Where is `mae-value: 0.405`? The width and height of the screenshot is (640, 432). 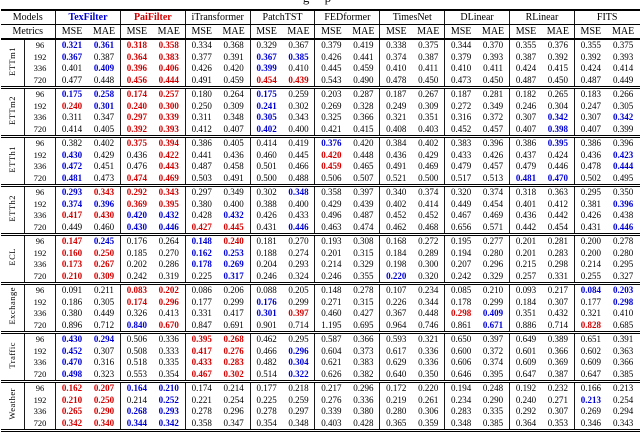 mae-value: 0.405 is located at coordinates (234, 142).